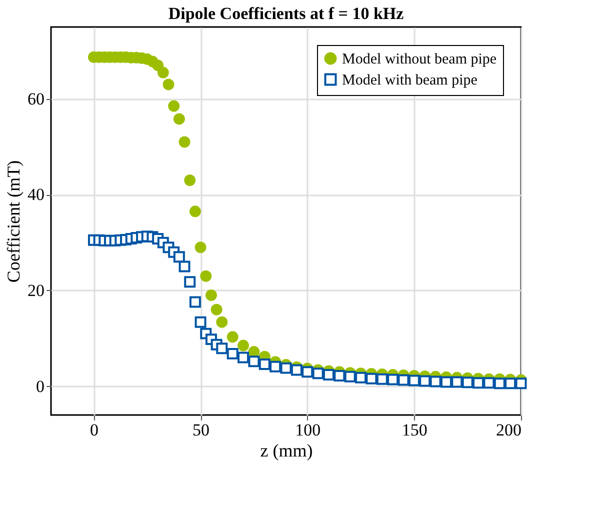 This screenshot has height=507, width=594. I want to click on legend-label: Model with beam pipe, so click(410, 80).